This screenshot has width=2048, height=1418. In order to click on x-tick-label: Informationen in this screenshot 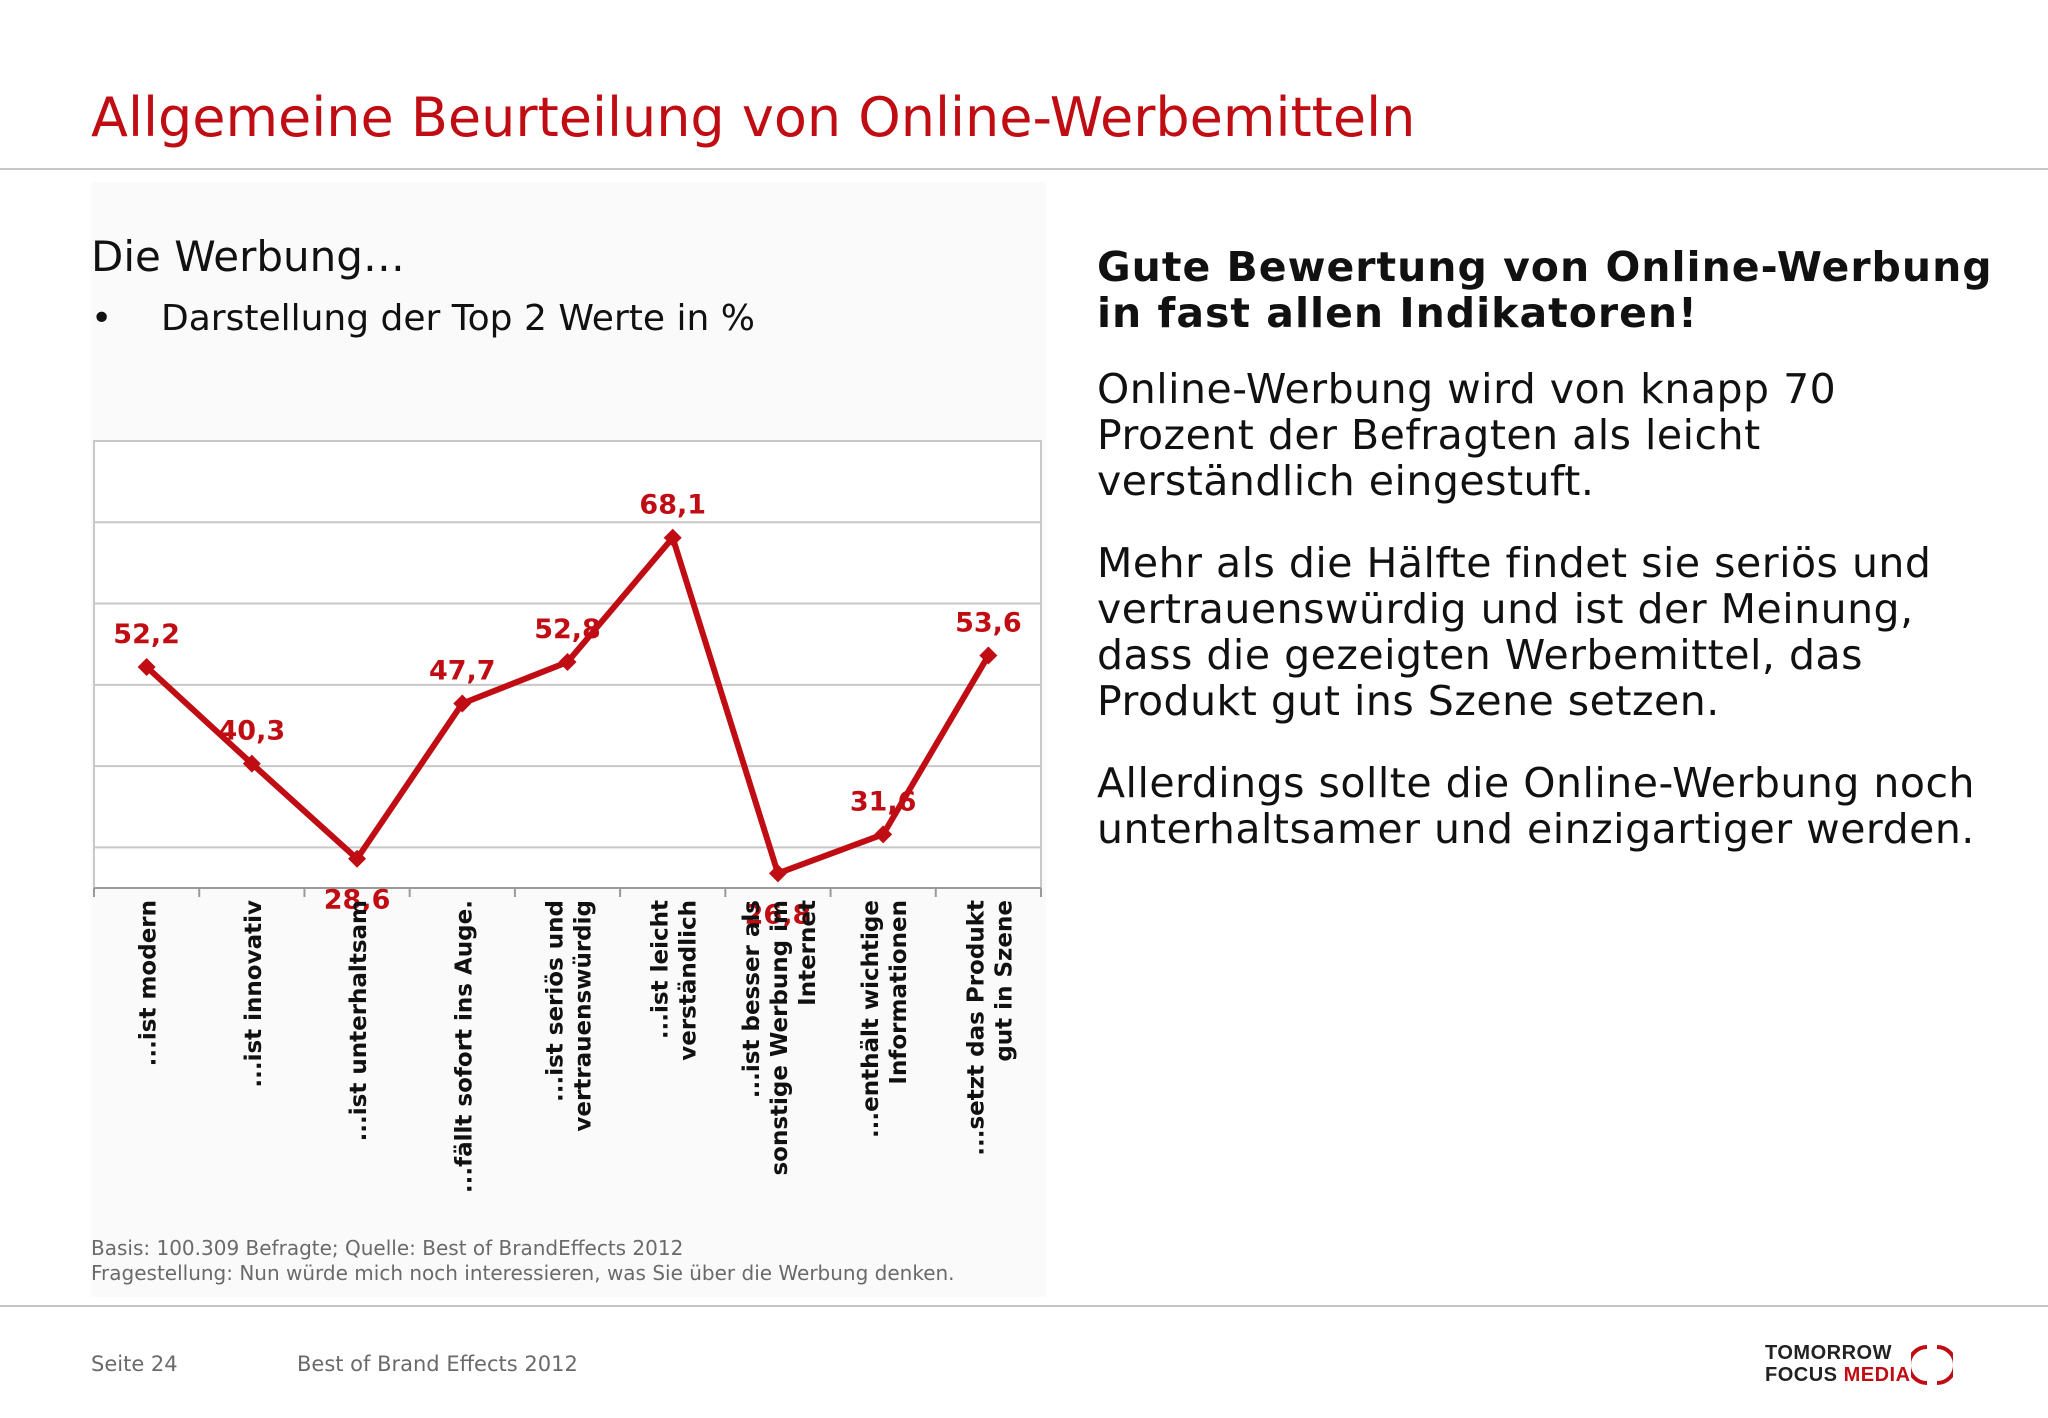, I will do `click(899, 992)`.